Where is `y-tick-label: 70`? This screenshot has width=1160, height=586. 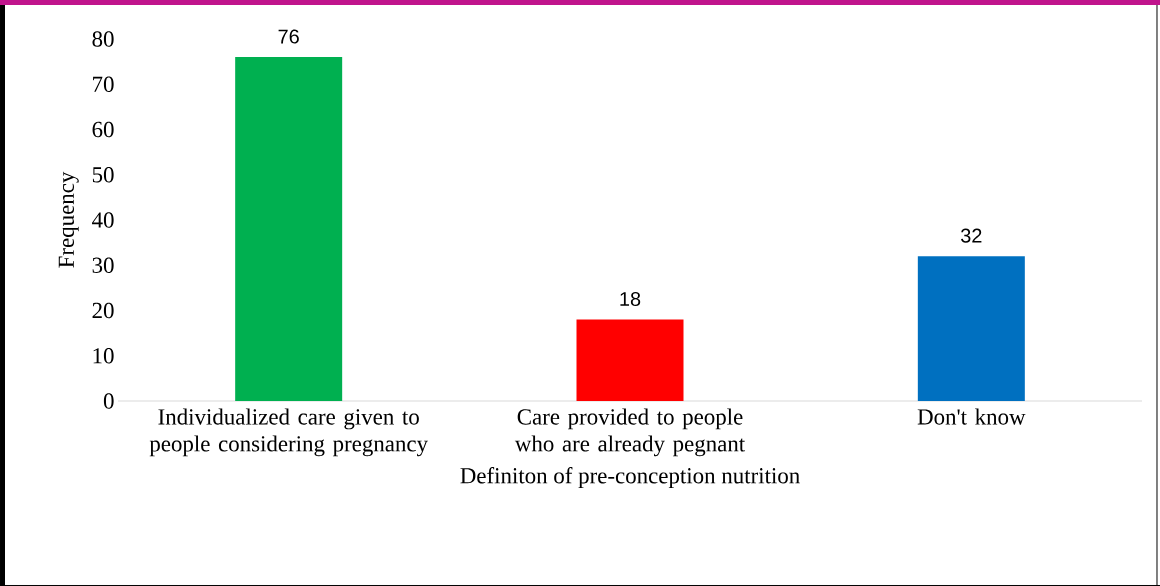 y-tick-label: 70 is located at coordinates (103, 84).